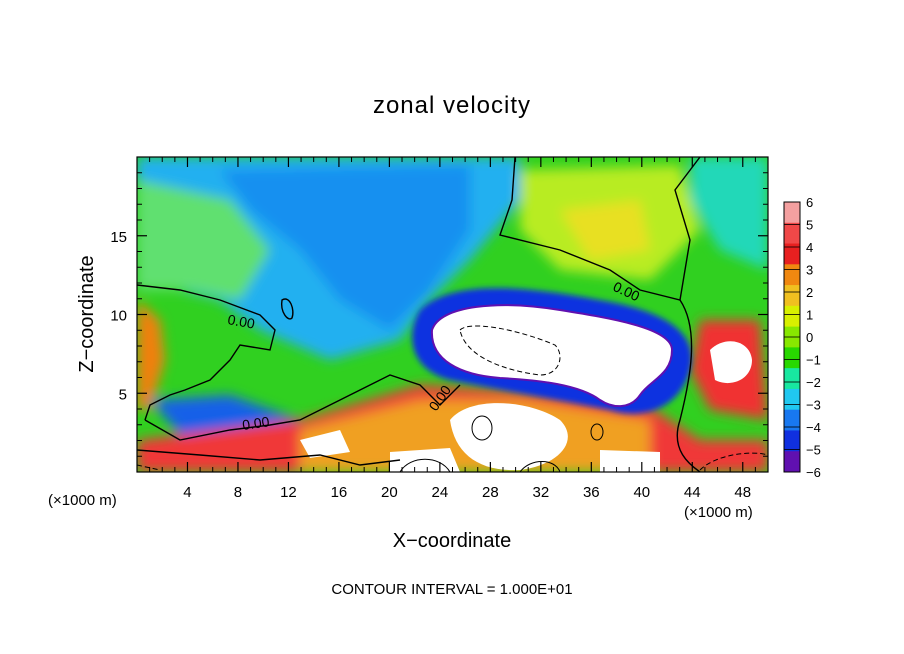 This screenshot has width=904, height=654. What do you see at coordinates (238, 492) in the screenshot?
I see `x-tick-label: 8` at bounding box center [238, 492].